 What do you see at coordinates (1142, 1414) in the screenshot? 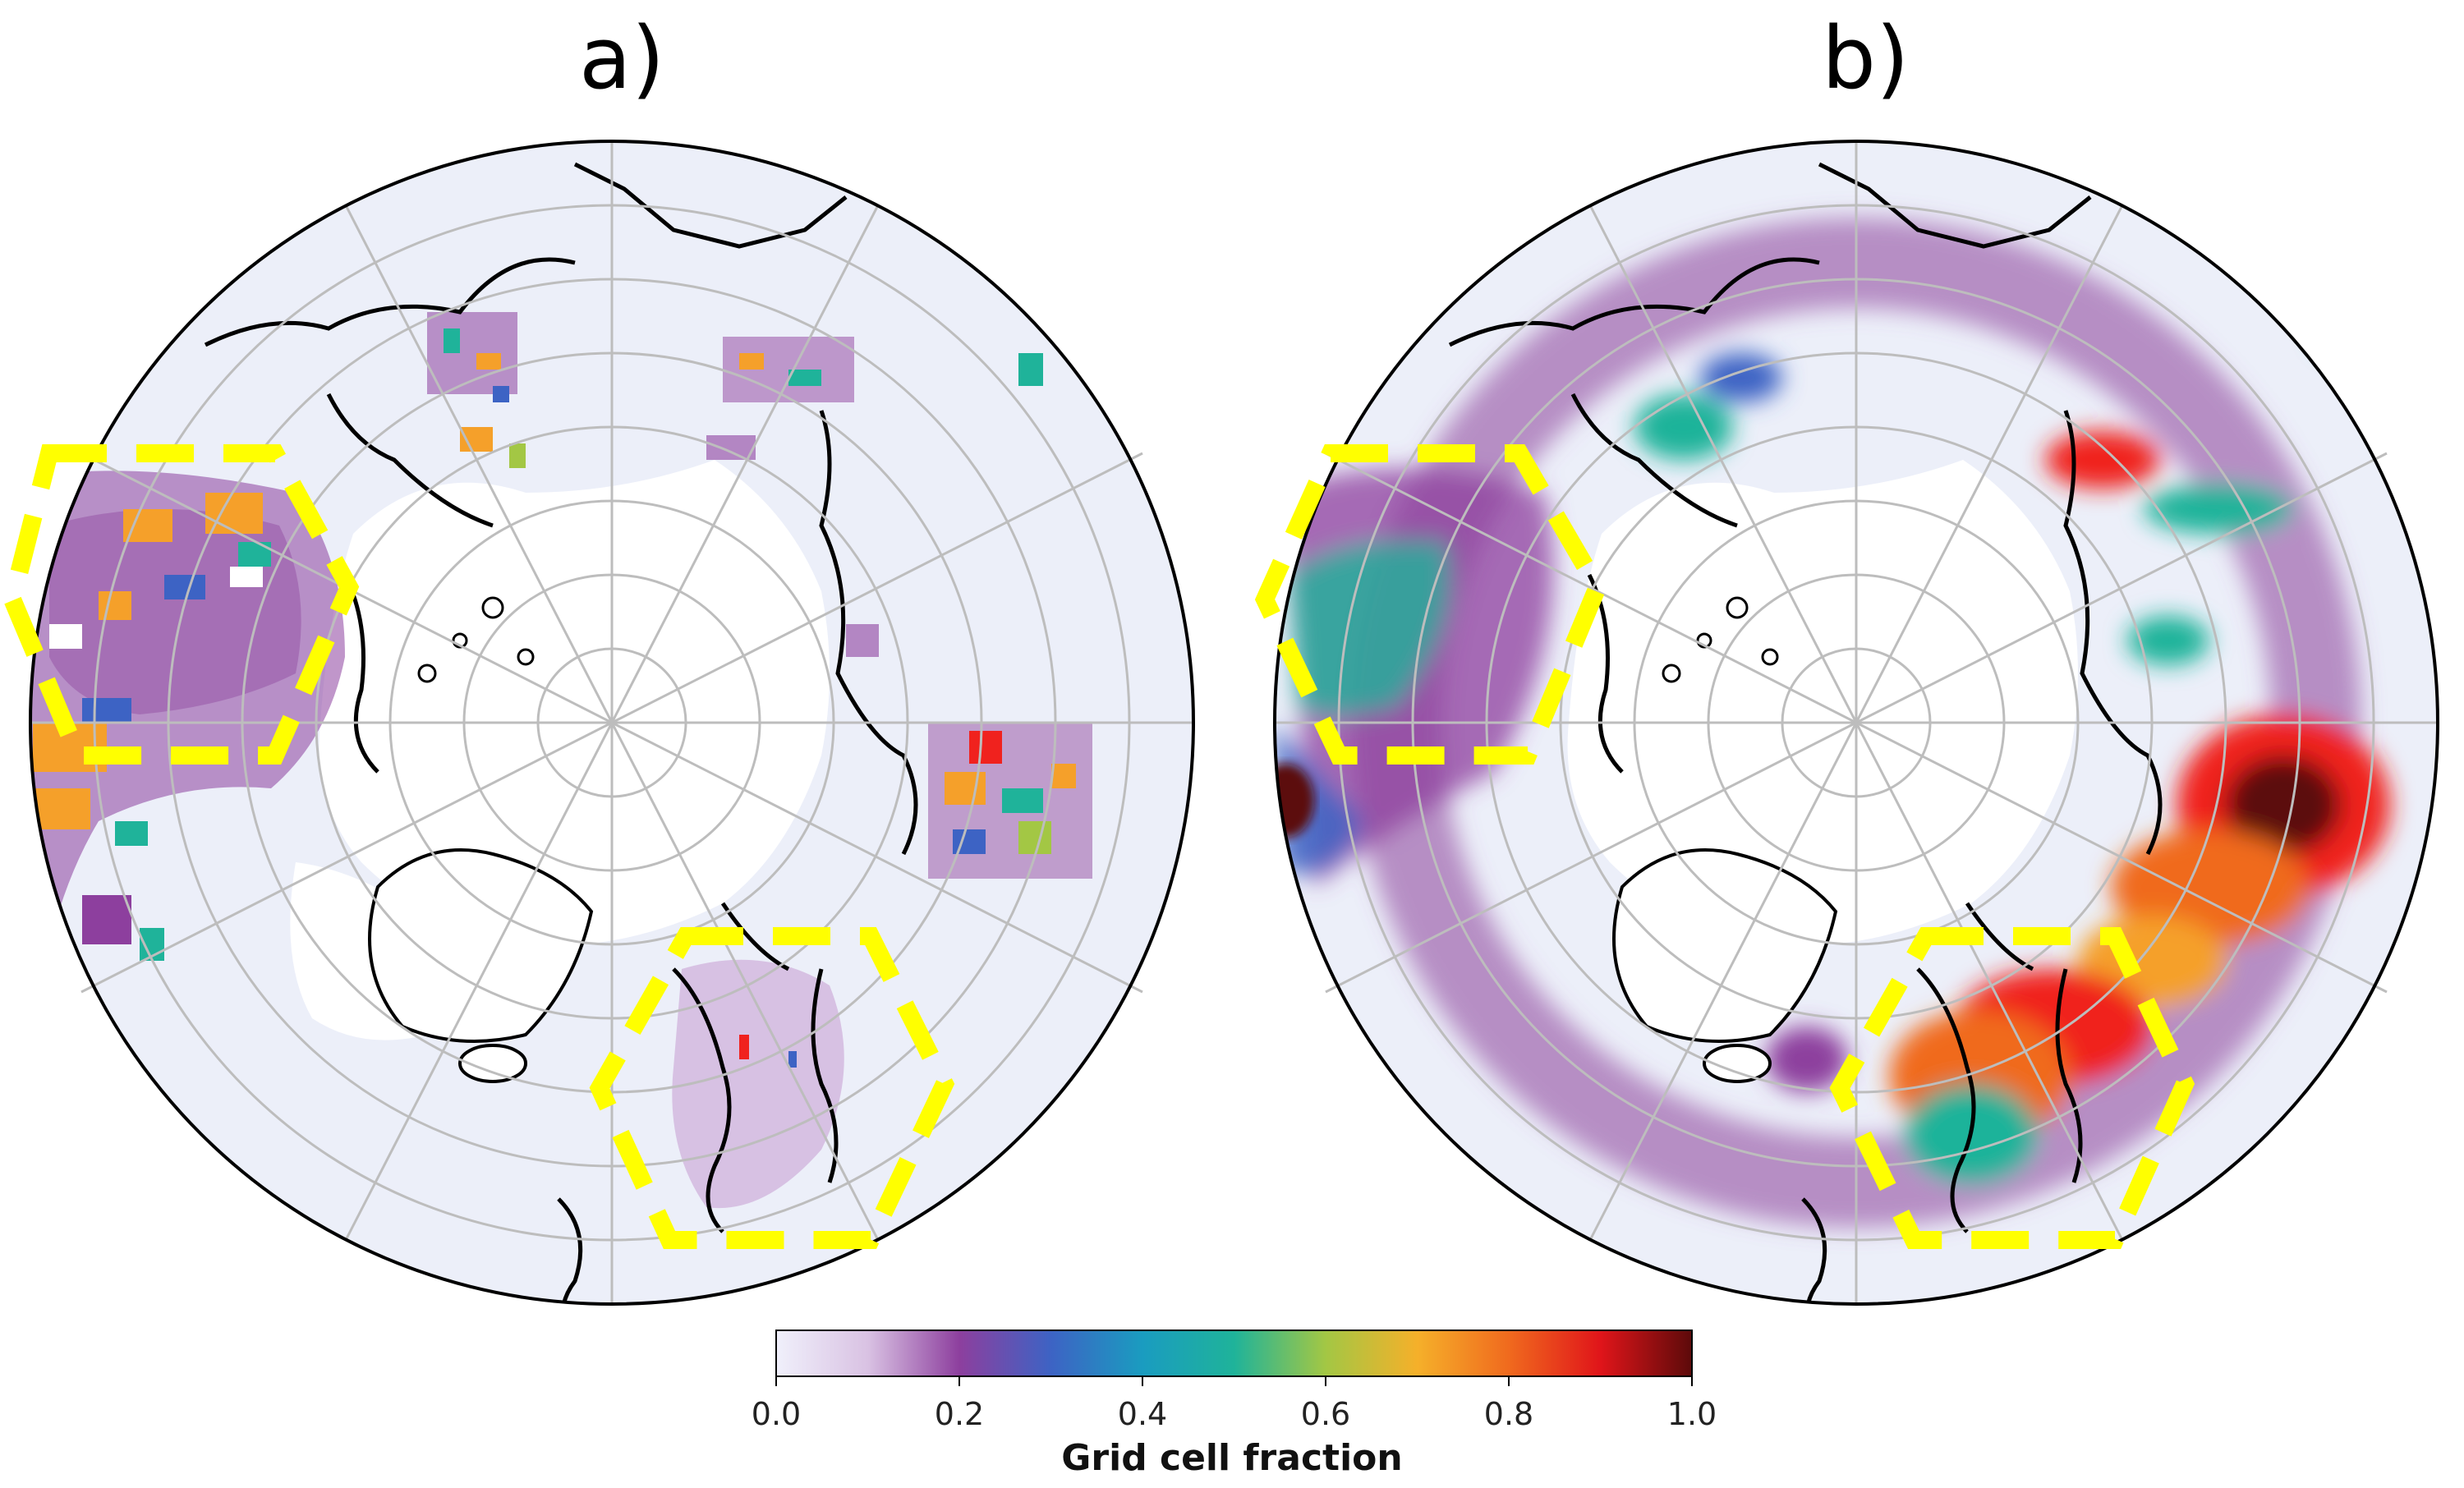
I see `colorbar-tick-2: 0.4` at bounding box center [1142, 1414].